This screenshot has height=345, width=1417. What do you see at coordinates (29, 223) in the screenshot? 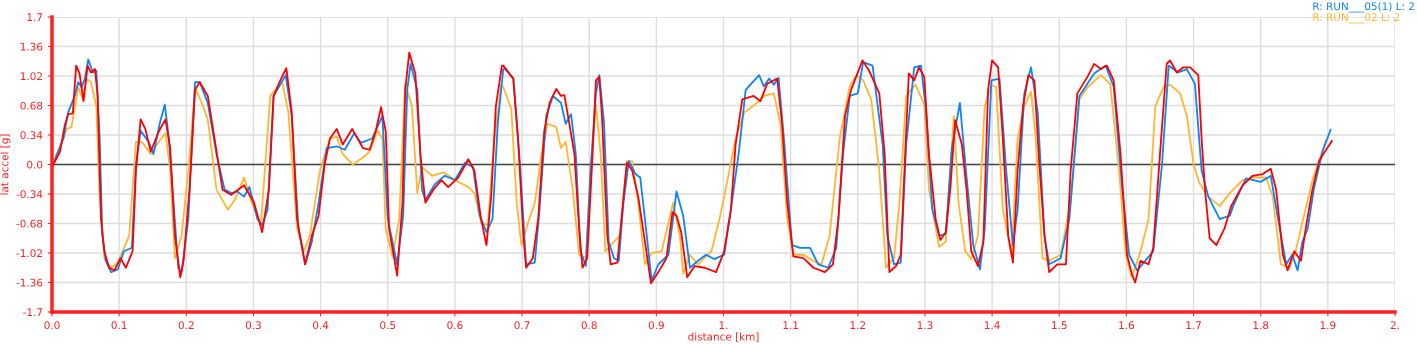
I see `y-tick-label: -0.68` at bounding box center [29, 223].